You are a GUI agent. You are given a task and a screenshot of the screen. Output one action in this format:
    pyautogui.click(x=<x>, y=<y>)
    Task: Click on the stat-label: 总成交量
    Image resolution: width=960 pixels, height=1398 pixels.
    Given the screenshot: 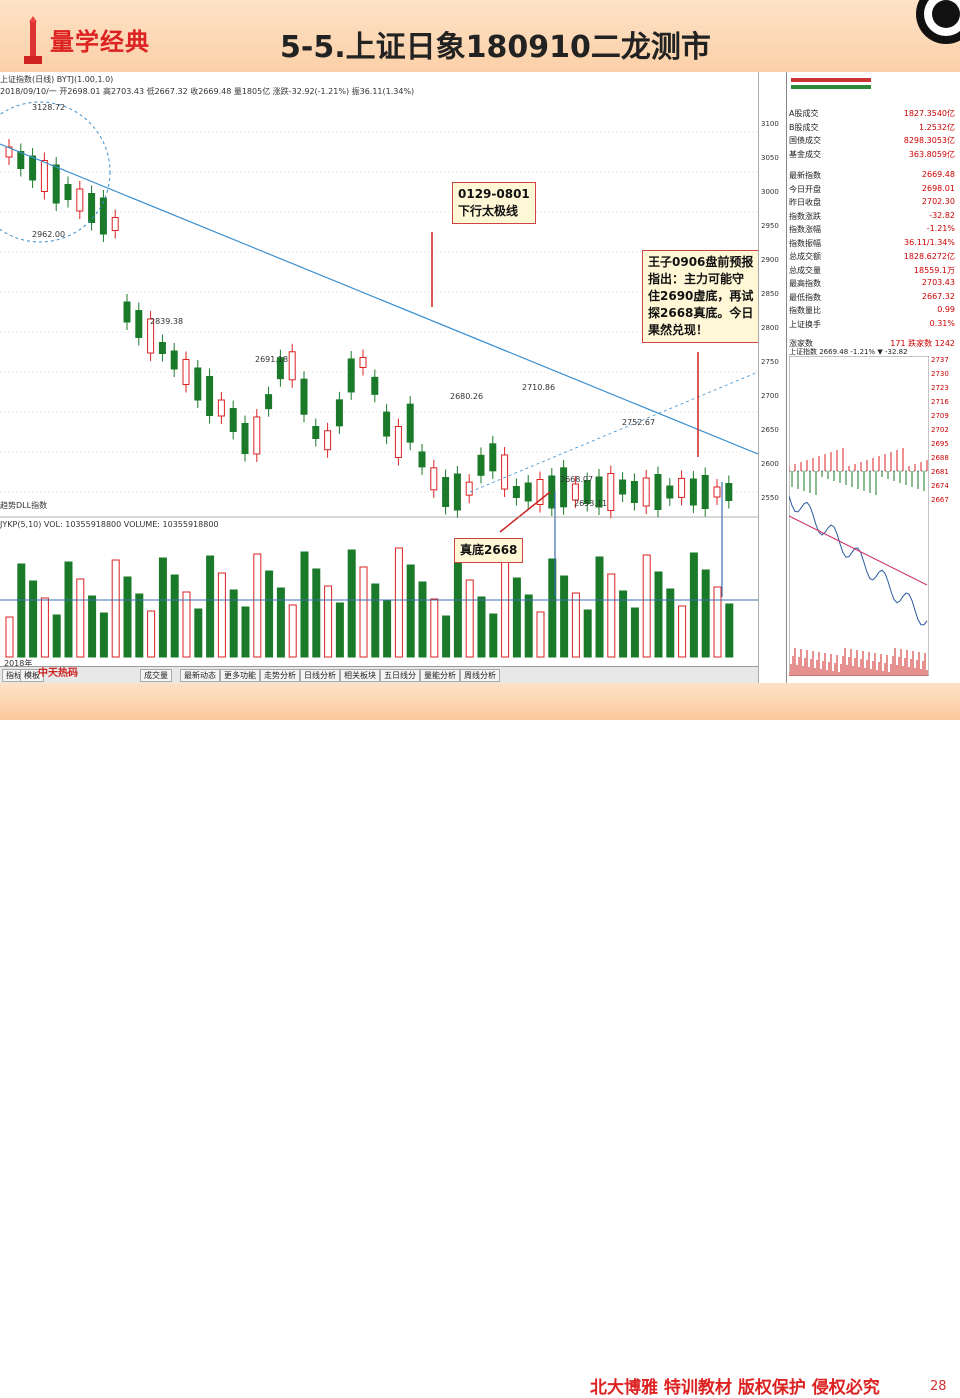 What is the action you would take?
    pyautogui.click(x=805, y=270)
    